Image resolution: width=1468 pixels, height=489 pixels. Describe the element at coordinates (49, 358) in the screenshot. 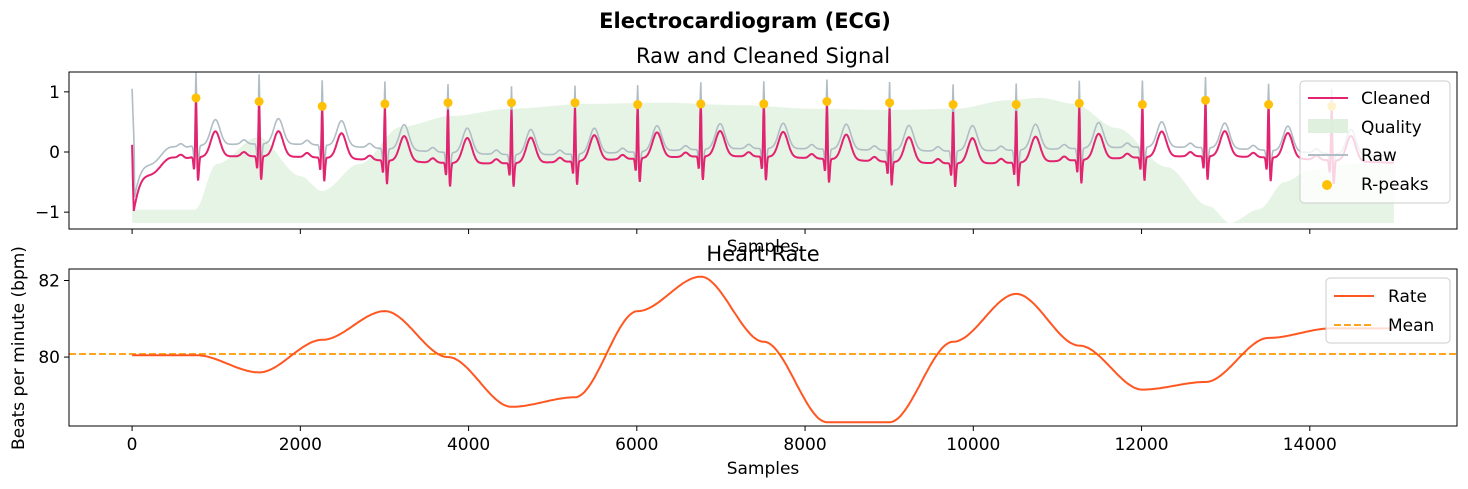

I see `rate-y-tick-label: 80` at that location.